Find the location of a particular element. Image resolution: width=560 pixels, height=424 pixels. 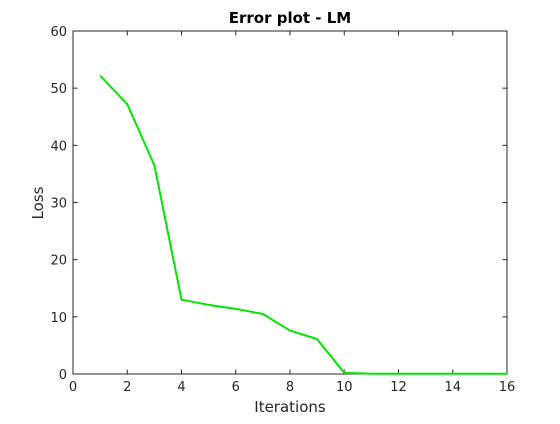

y-tick-label: 10 is located at coordinates (58, 318).